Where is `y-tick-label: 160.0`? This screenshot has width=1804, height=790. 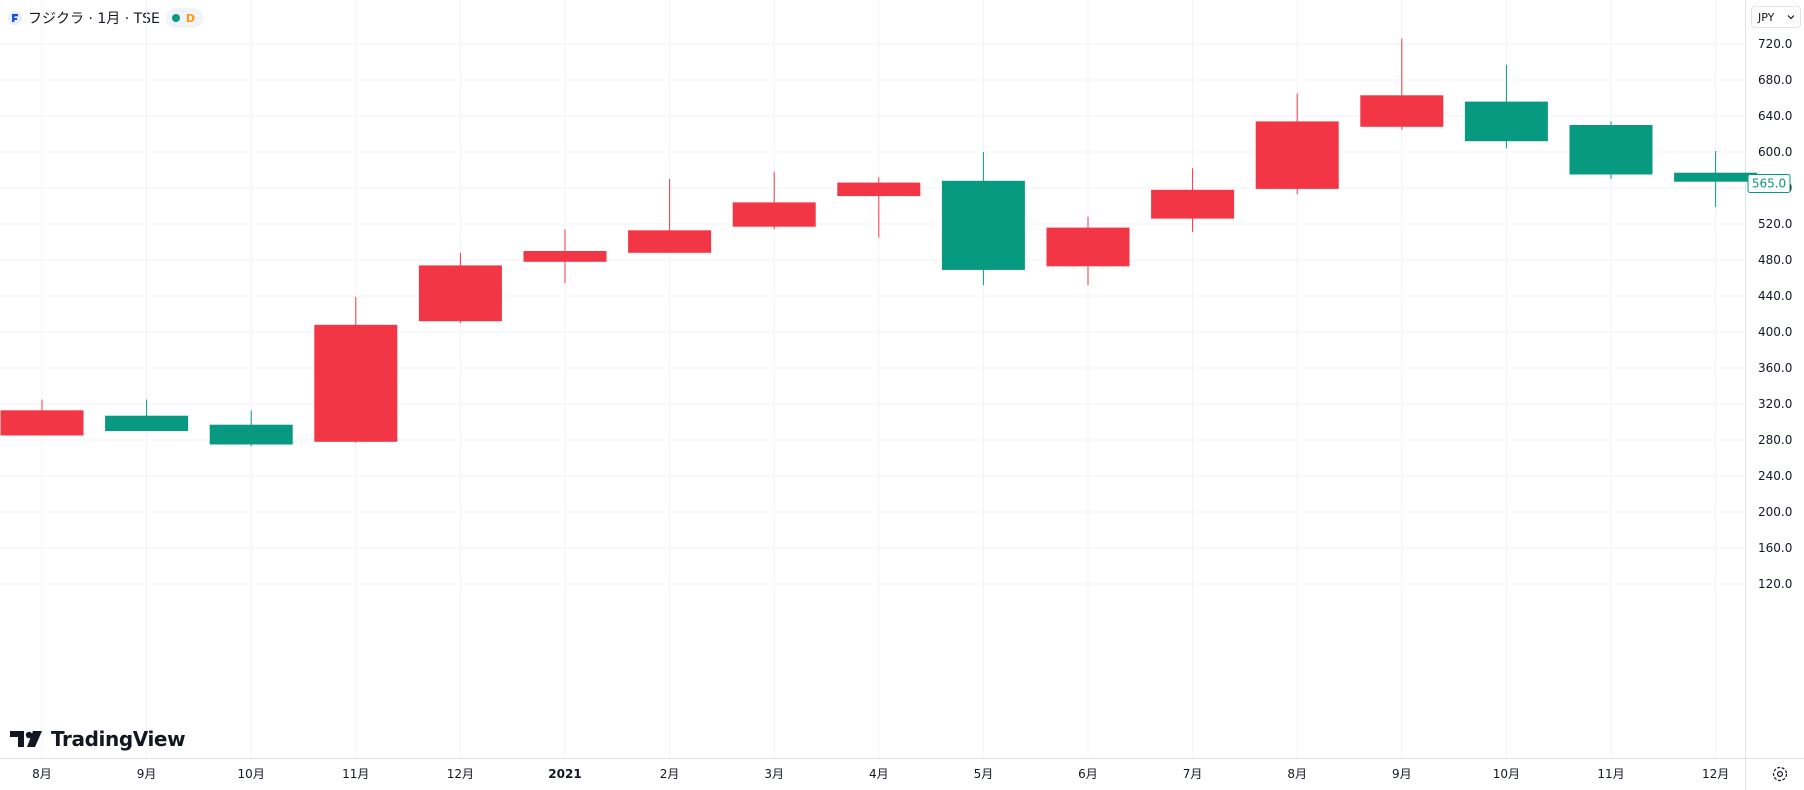 y-tick-label: 160.0 is located at coordinates (1775, 548).